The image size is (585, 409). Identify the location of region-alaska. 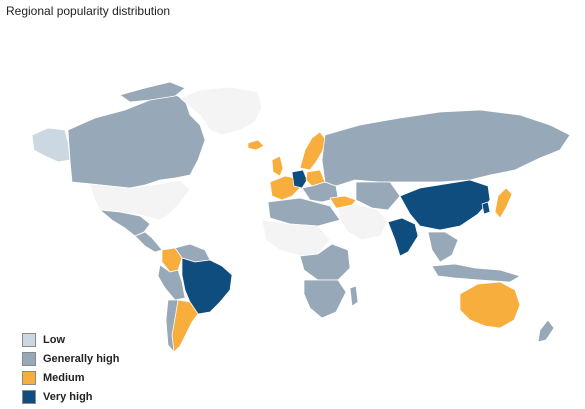
(51, 145).